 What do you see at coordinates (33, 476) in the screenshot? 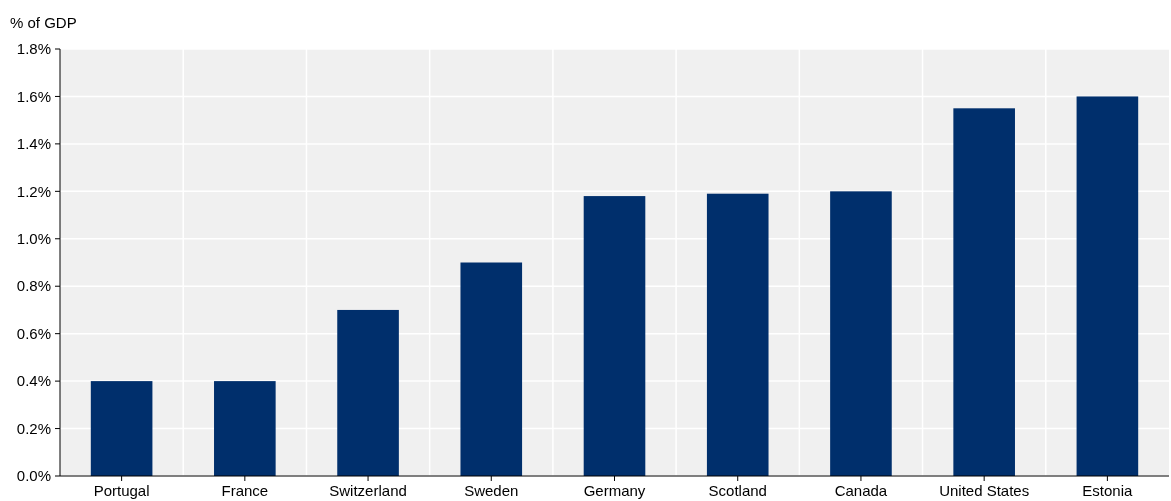
I see `y-tick-label: 0.0%` at bounding box center [33, 476].